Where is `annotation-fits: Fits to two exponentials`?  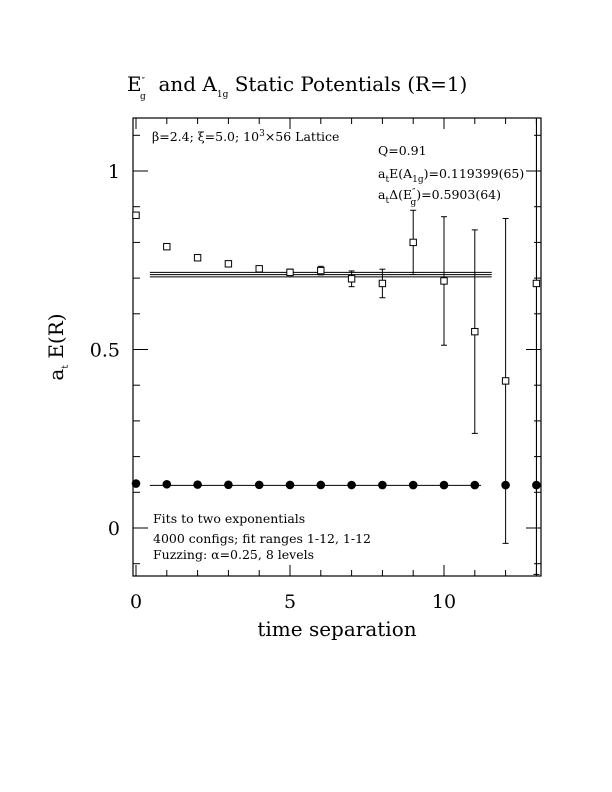
annotation-fits: Fits to two exponentials is located at coordinates (229, 518).